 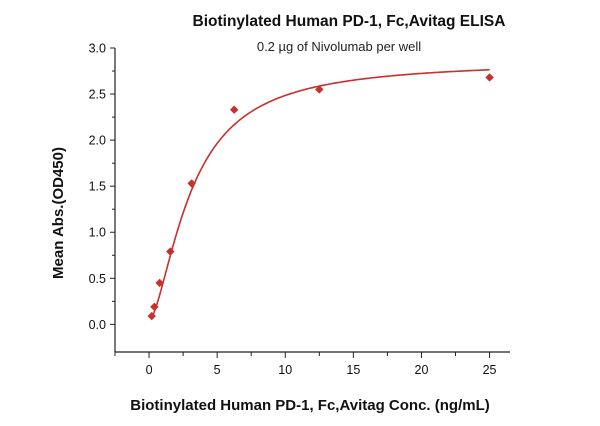 What do you see at coordinates (490, 370) in the screenshot?
I see `x-tick-label: 25` at bounding box center [490, 370].